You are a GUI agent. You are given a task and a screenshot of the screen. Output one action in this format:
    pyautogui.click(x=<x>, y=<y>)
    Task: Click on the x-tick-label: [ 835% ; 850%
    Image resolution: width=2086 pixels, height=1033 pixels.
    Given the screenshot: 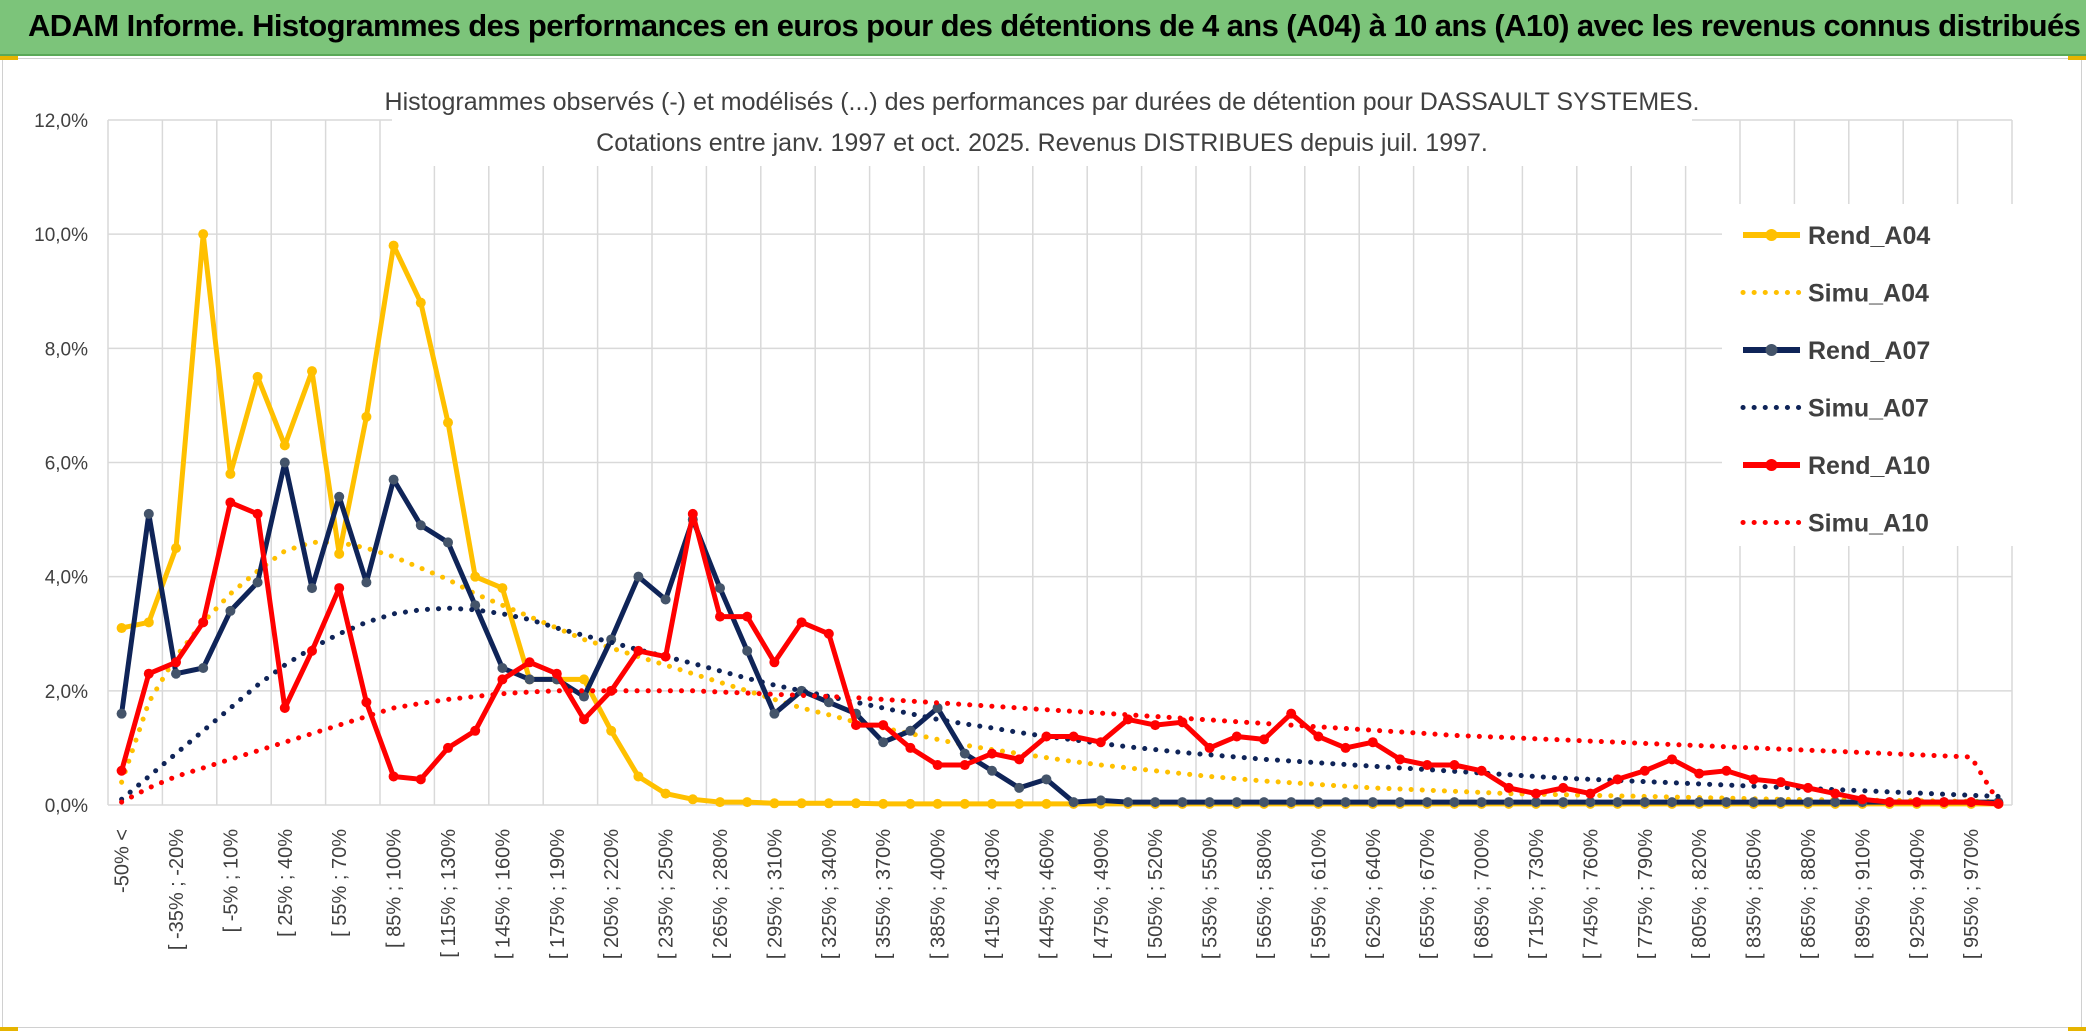 What is the action you would take?
    pyautogui.click(x=1755, y=894)
    